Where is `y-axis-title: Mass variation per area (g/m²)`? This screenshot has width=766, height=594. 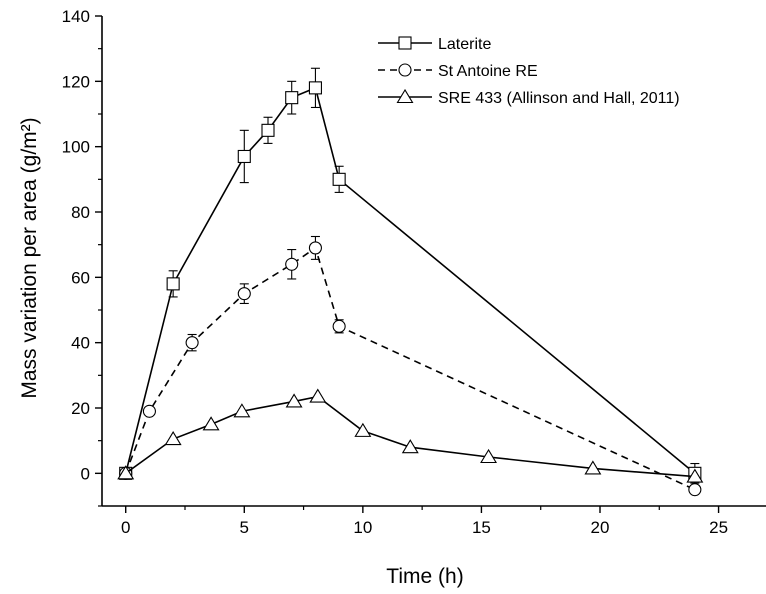
y-axis-title: Mass variation per area (g/m²) is located at coordinates (29, 257).